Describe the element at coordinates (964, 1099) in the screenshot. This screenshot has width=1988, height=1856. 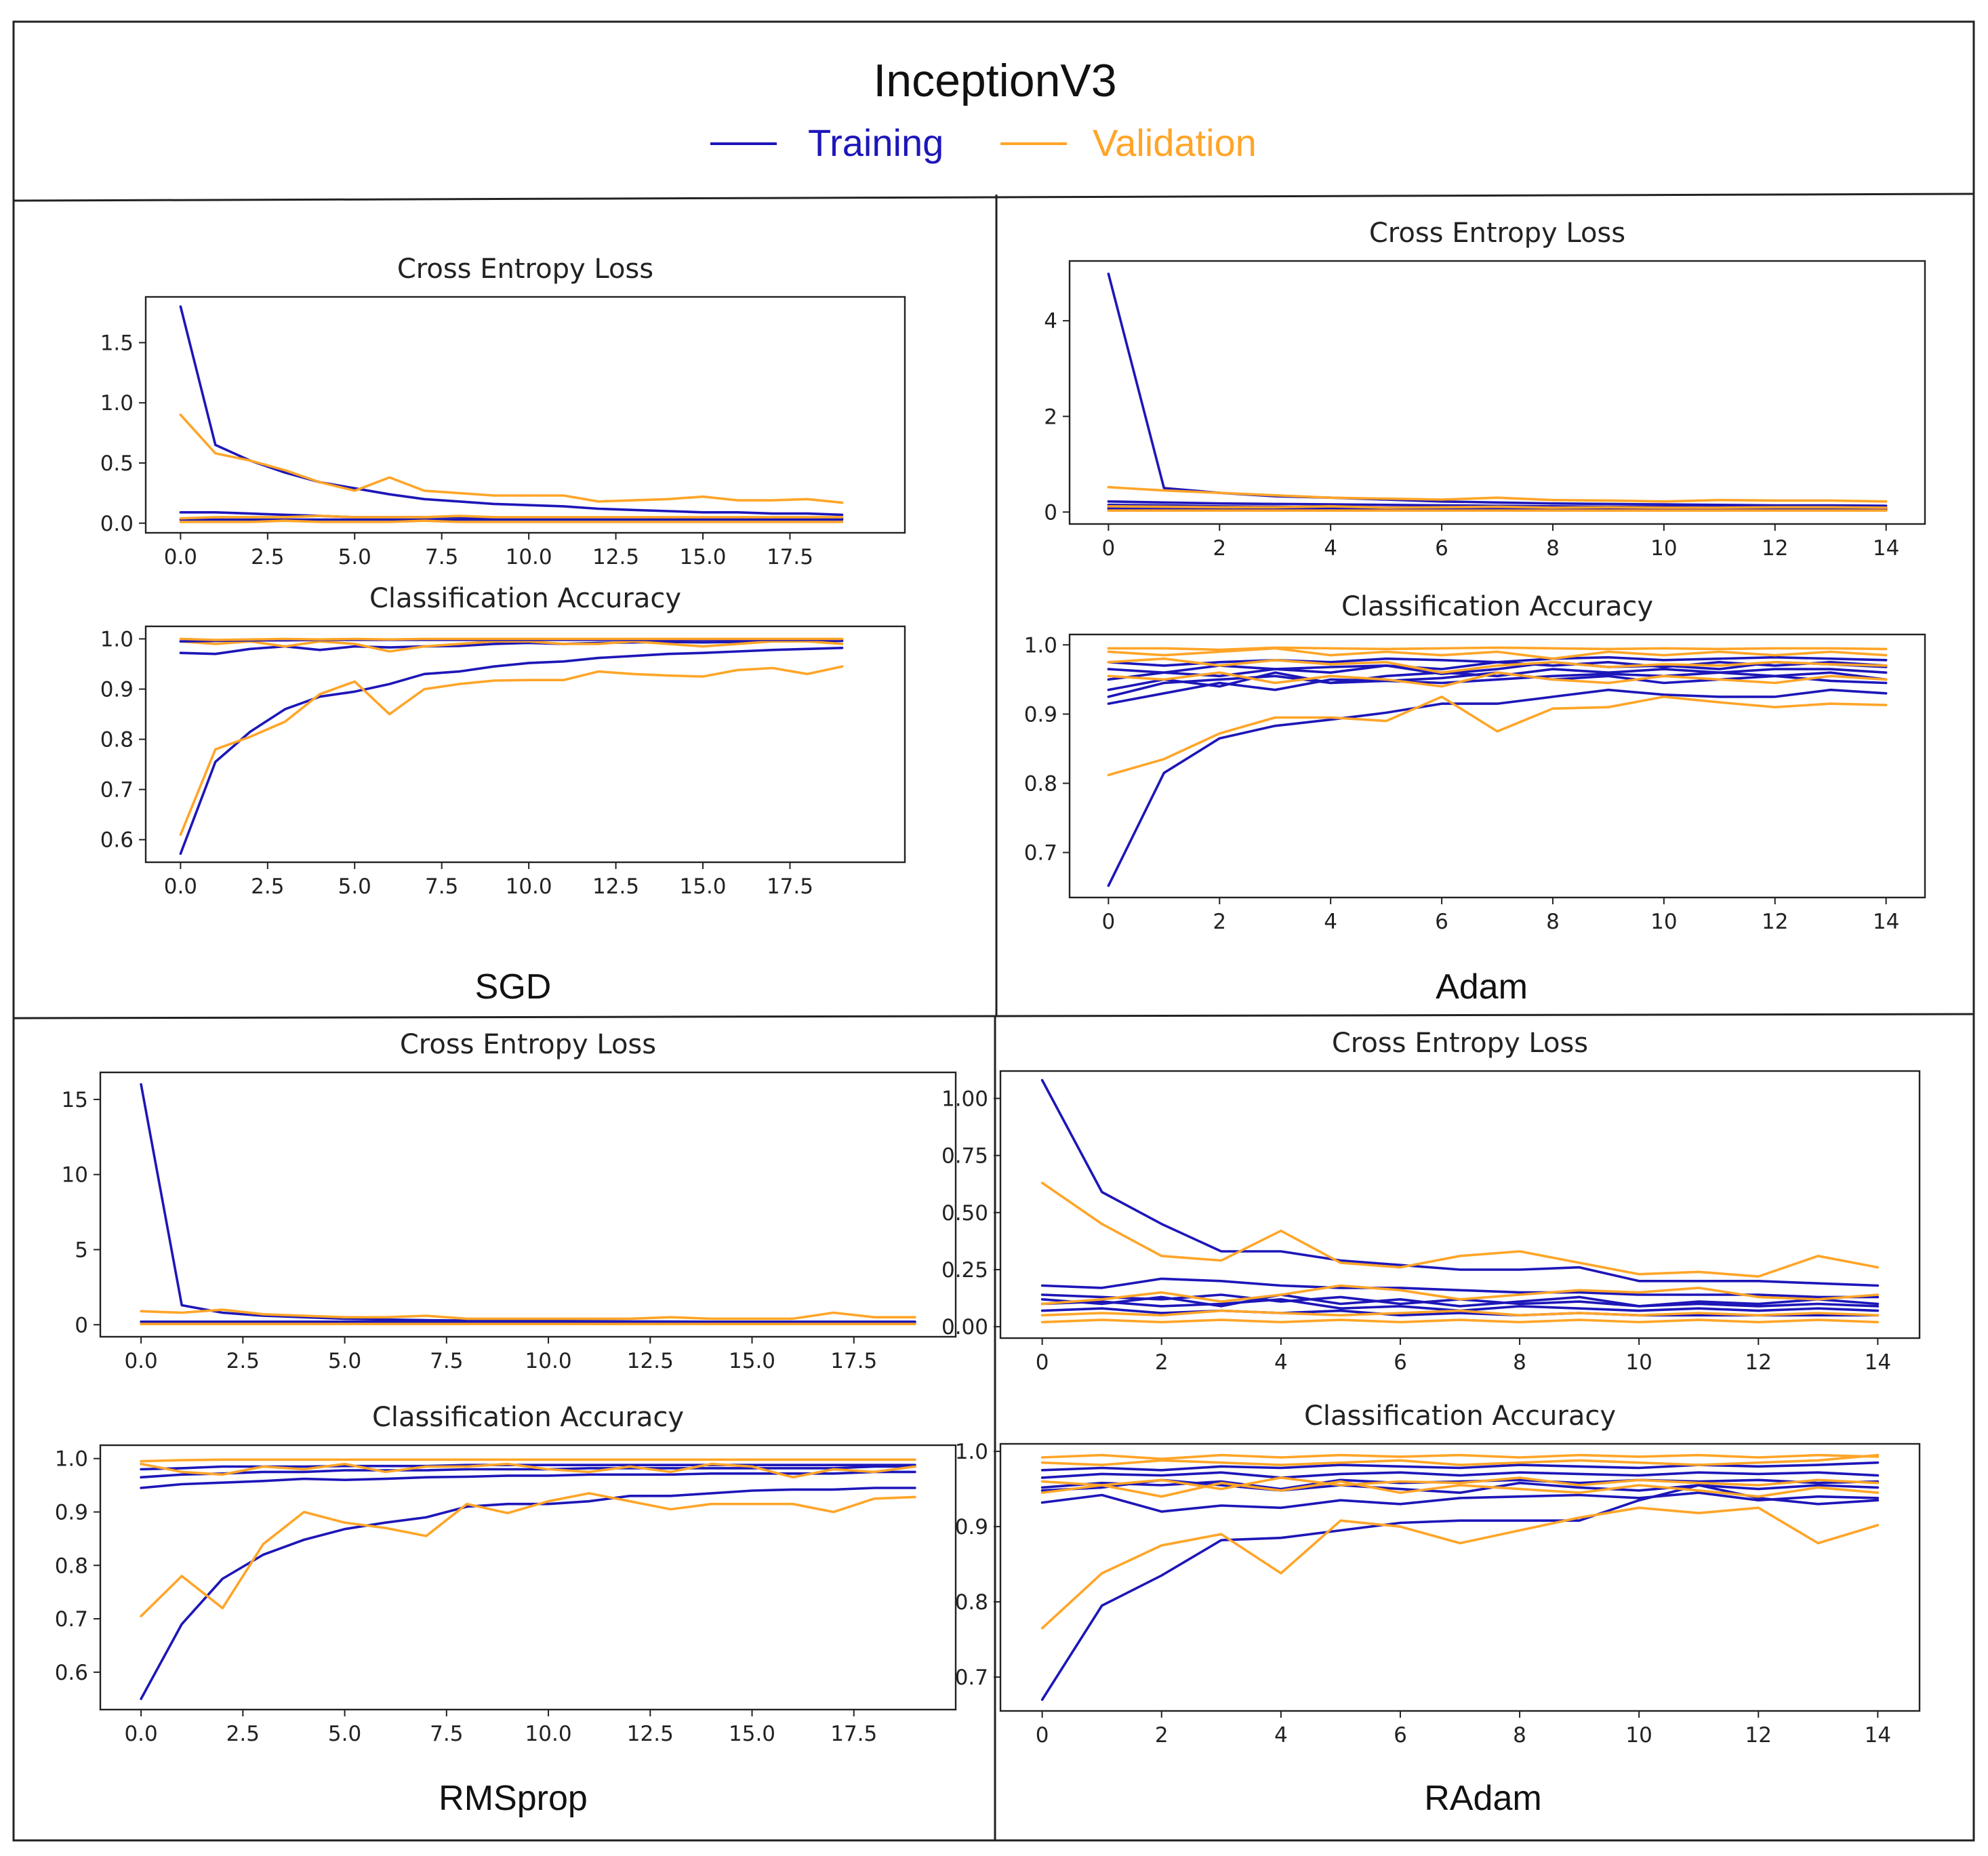
I see `radam-loss-ytick-label: 1.00` at that location.